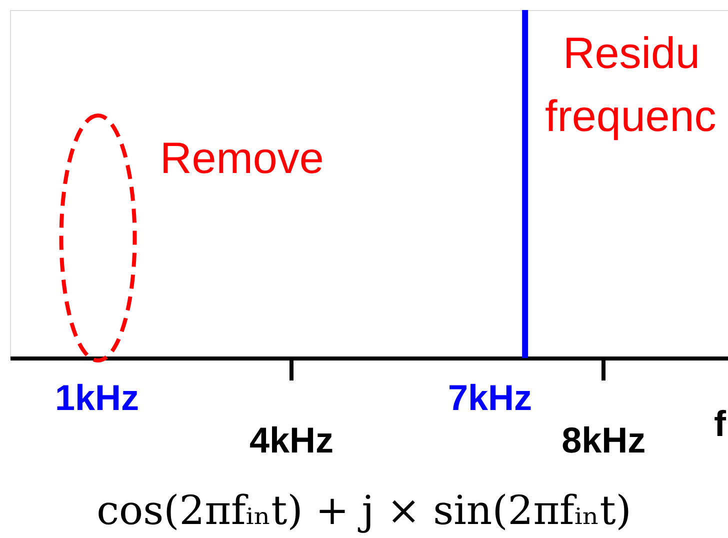 The height and width of the screenshot is (538, 728). What do you see at coordinates (630, 116) in the screenshot?
I see `annotation: frequenc` at bounding box center [630, 116].